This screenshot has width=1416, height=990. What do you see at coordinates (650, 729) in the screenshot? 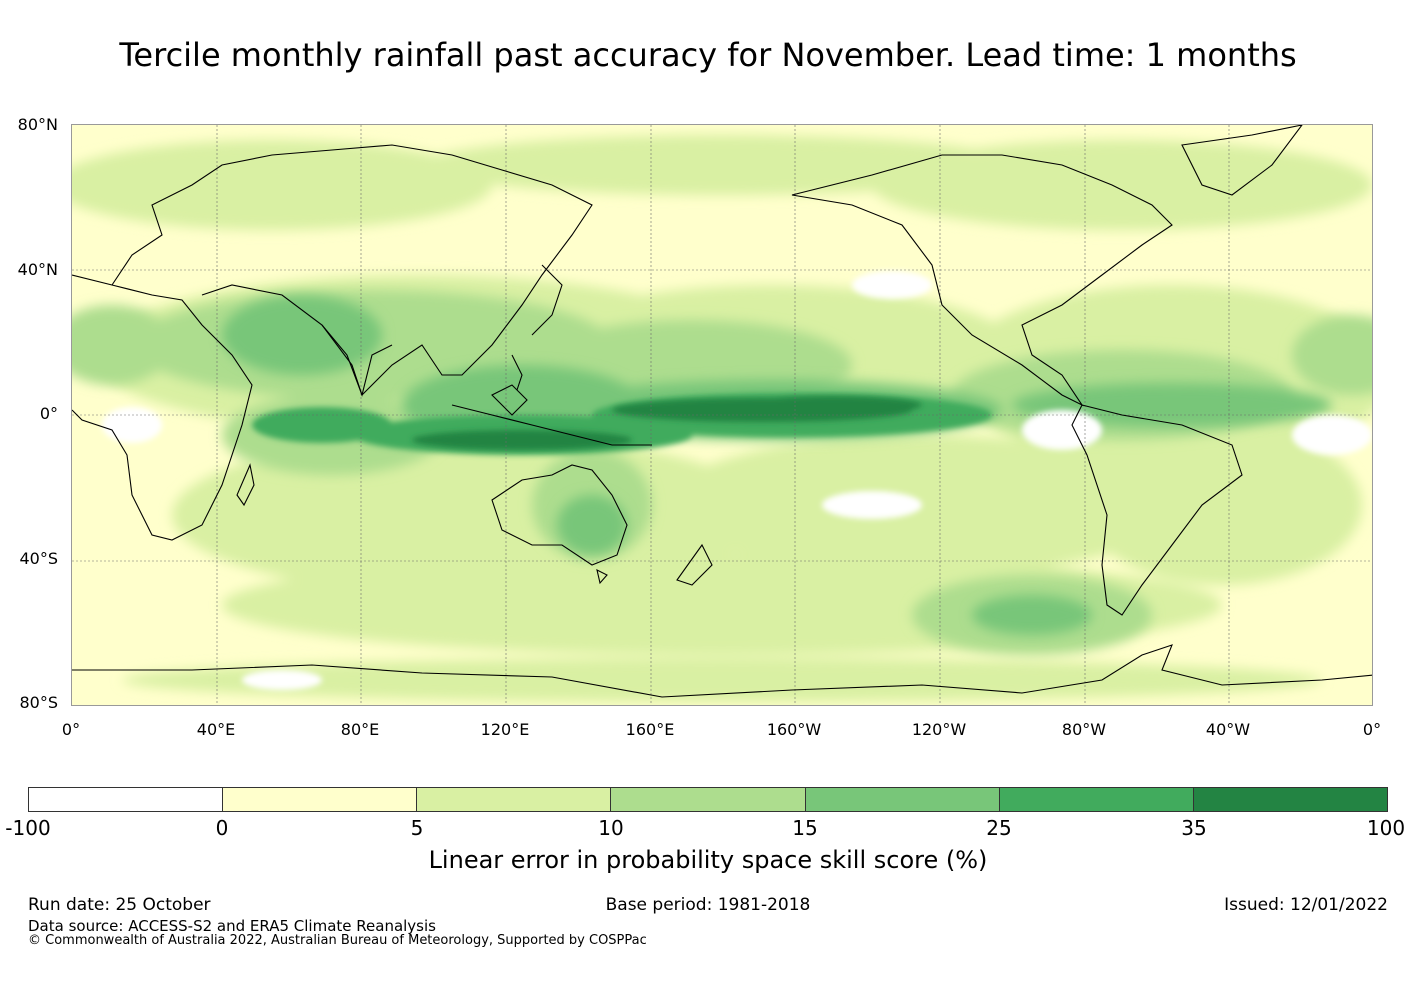
I see `lon-label-160e: 160°E` at bounding box center [650, 729].